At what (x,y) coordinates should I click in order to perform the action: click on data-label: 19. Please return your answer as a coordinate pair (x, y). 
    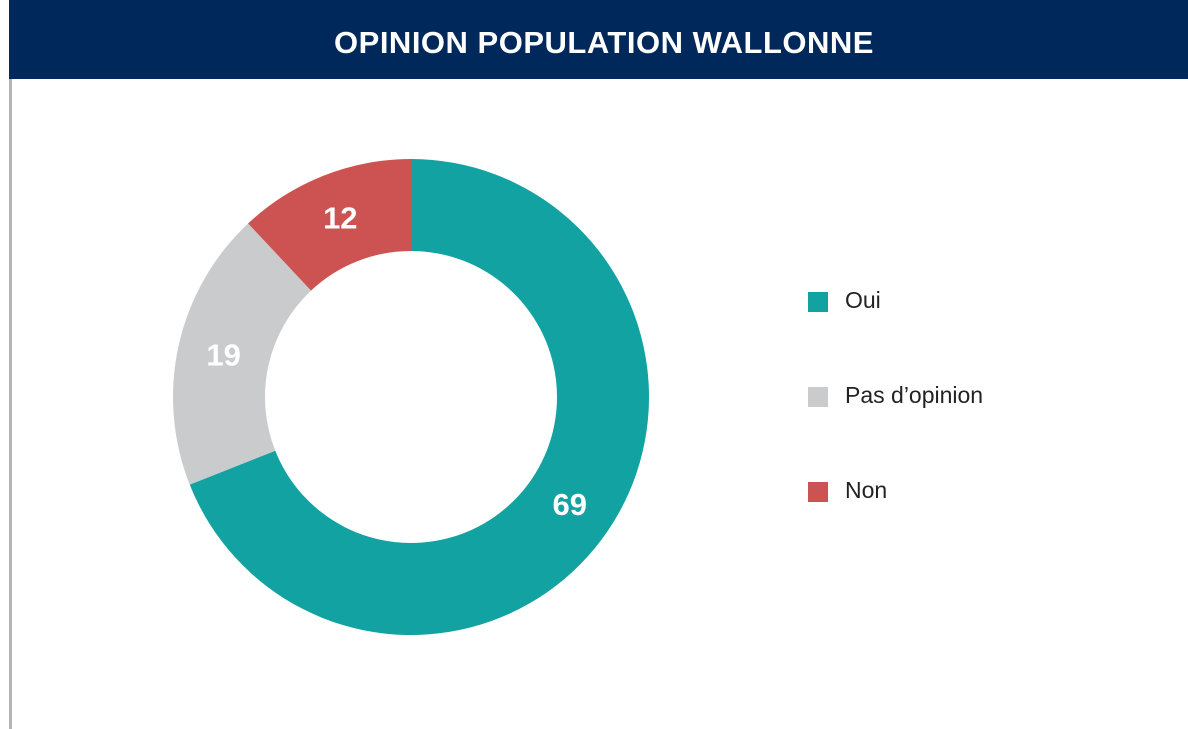
    Looking at the image, I should click on (223, 354).